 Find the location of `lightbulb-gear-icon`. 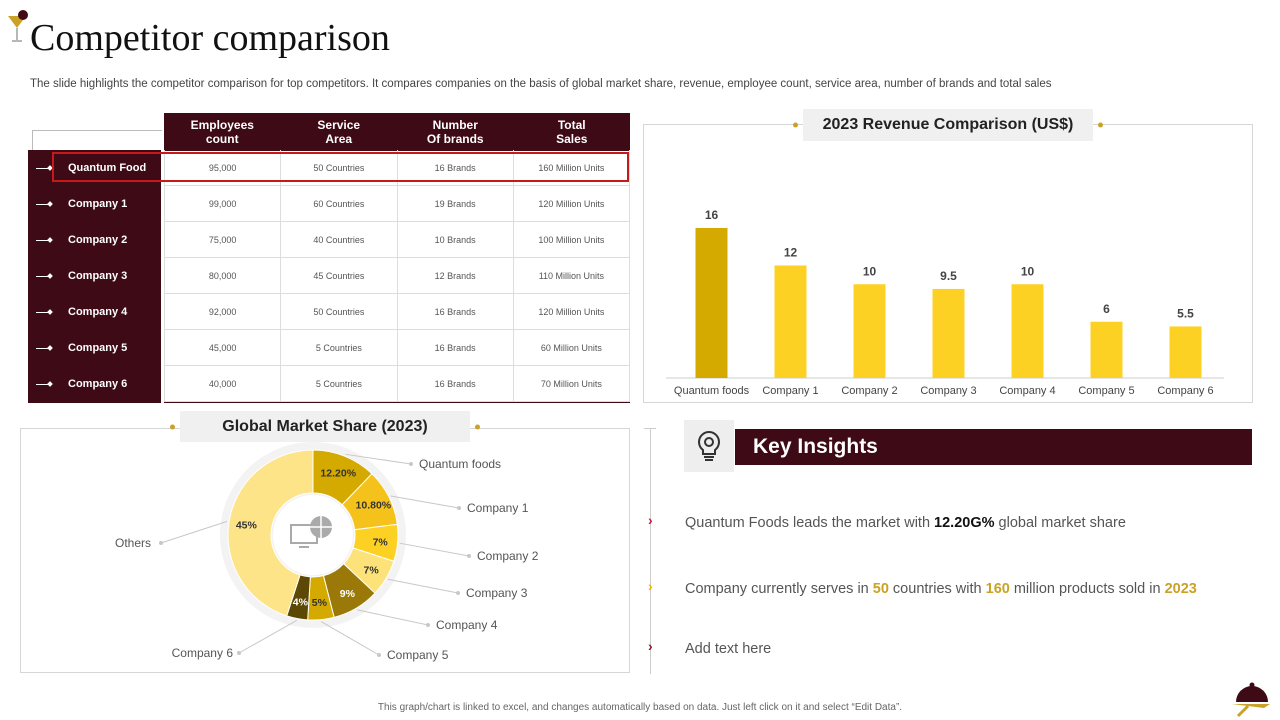

lightbulb-gear-icon is located at coordinates (709, 445).